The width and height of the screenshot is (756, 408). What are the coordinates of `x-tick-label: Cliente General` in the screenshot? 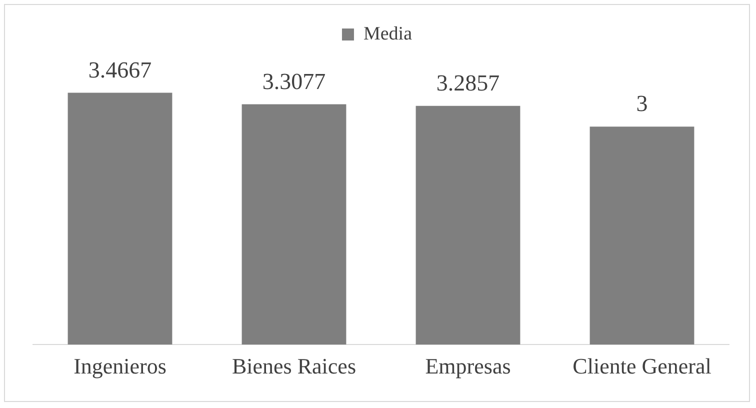 It's located at (642, 366).